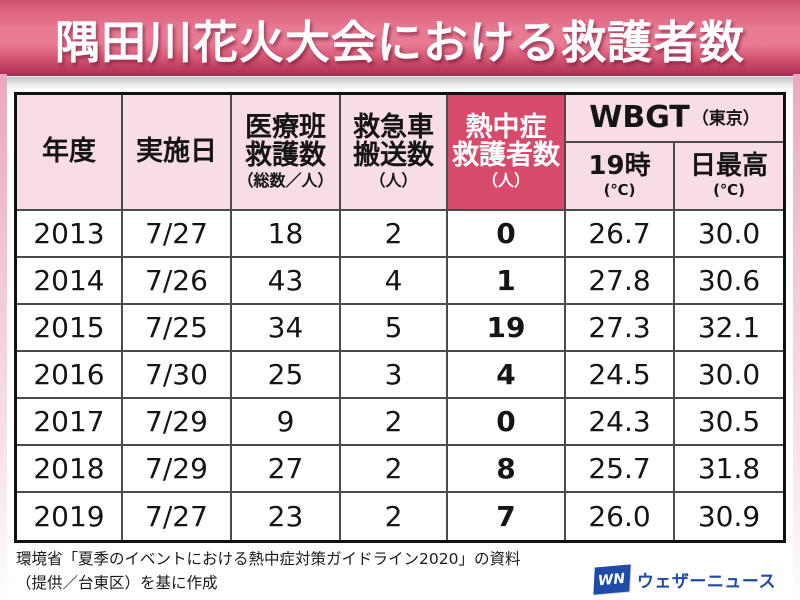  Describe the element at coordinates (117, 583) in the screenshot. I see `source-line-2: （提供／台東区）を基に作成` at that location.